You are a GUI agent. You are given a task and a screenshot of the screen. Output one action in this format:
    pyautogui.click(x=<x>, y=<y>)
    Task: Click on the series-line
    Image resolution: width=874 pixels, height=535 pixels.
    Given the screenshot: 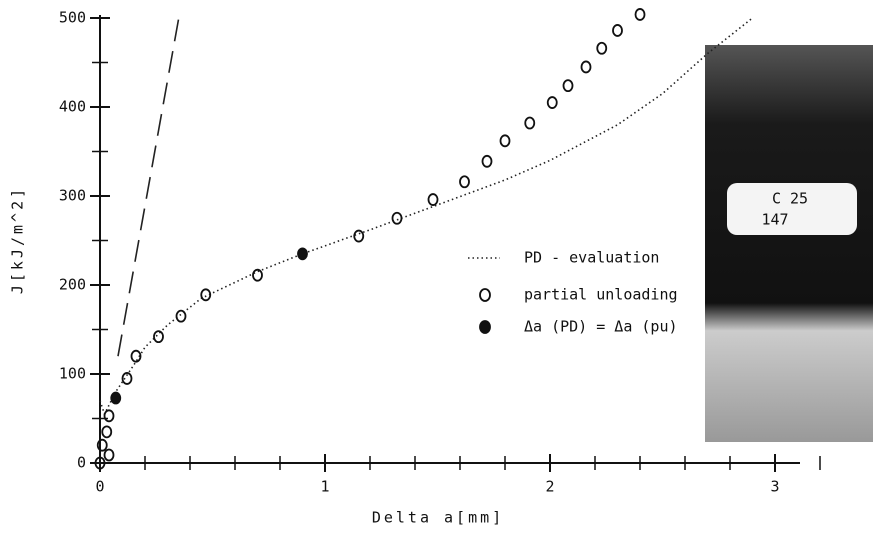 What is the action you would take?
    pyautogui.click(x=148, y=187)
    